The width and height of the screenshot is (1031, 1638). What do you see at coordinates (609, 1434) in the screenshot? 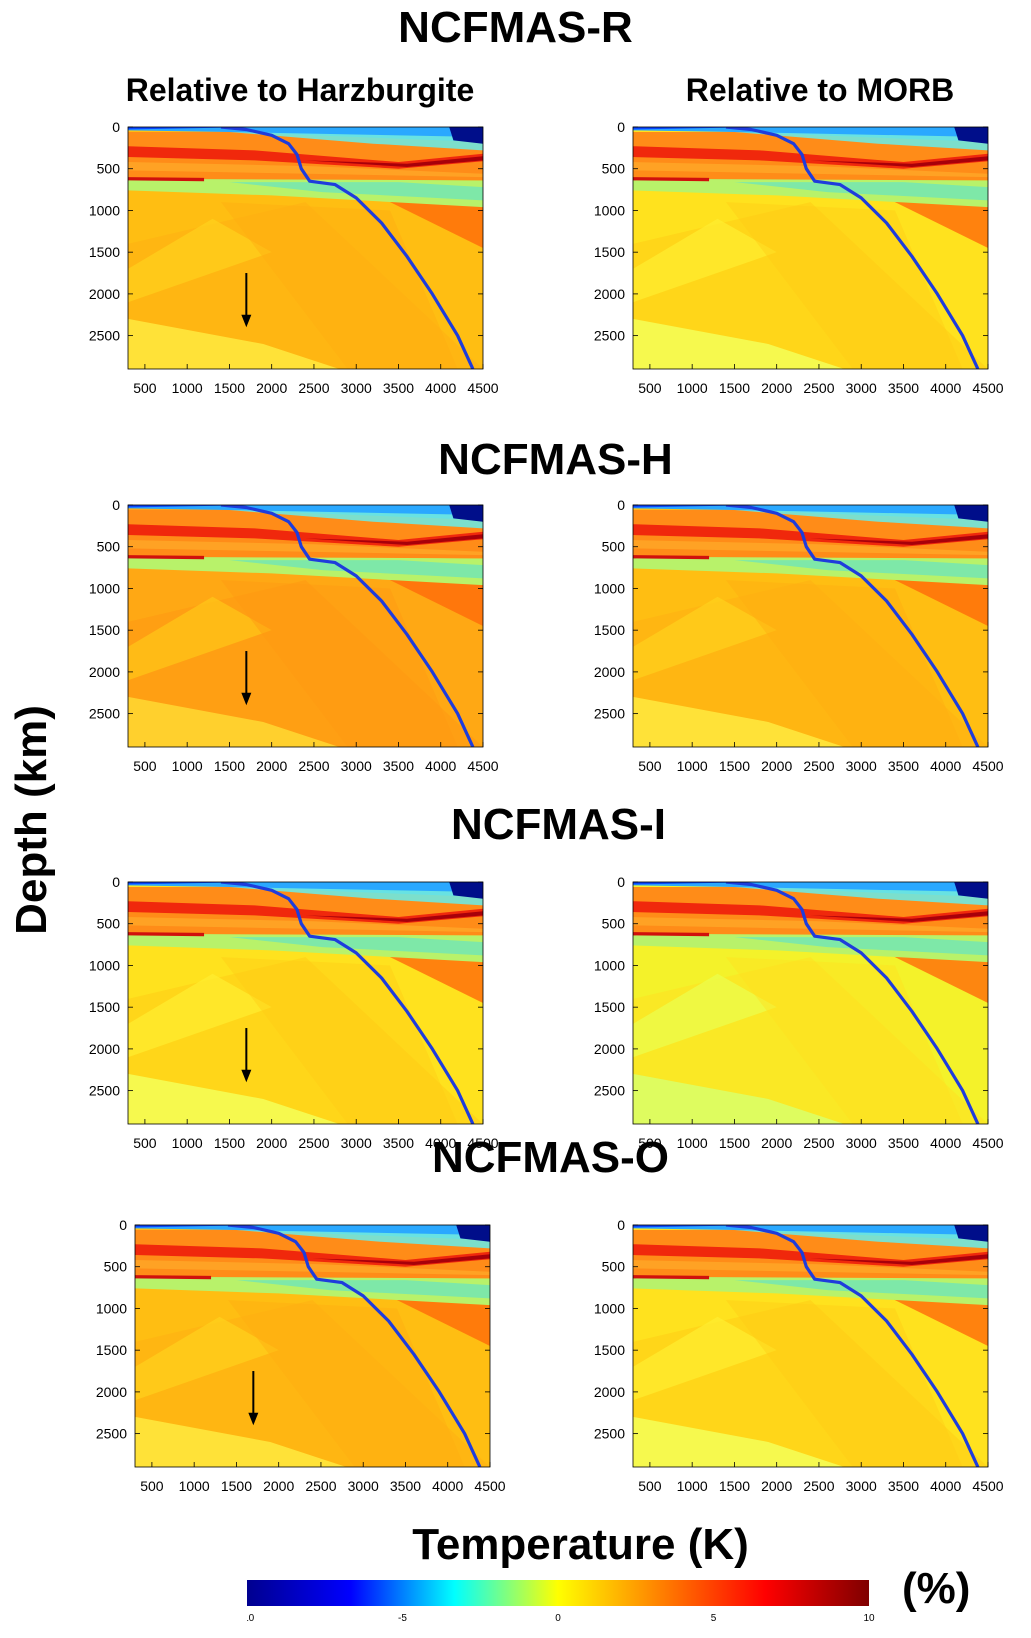
I see `y-tick-label: 2500` at bounding box center [609, 1434].